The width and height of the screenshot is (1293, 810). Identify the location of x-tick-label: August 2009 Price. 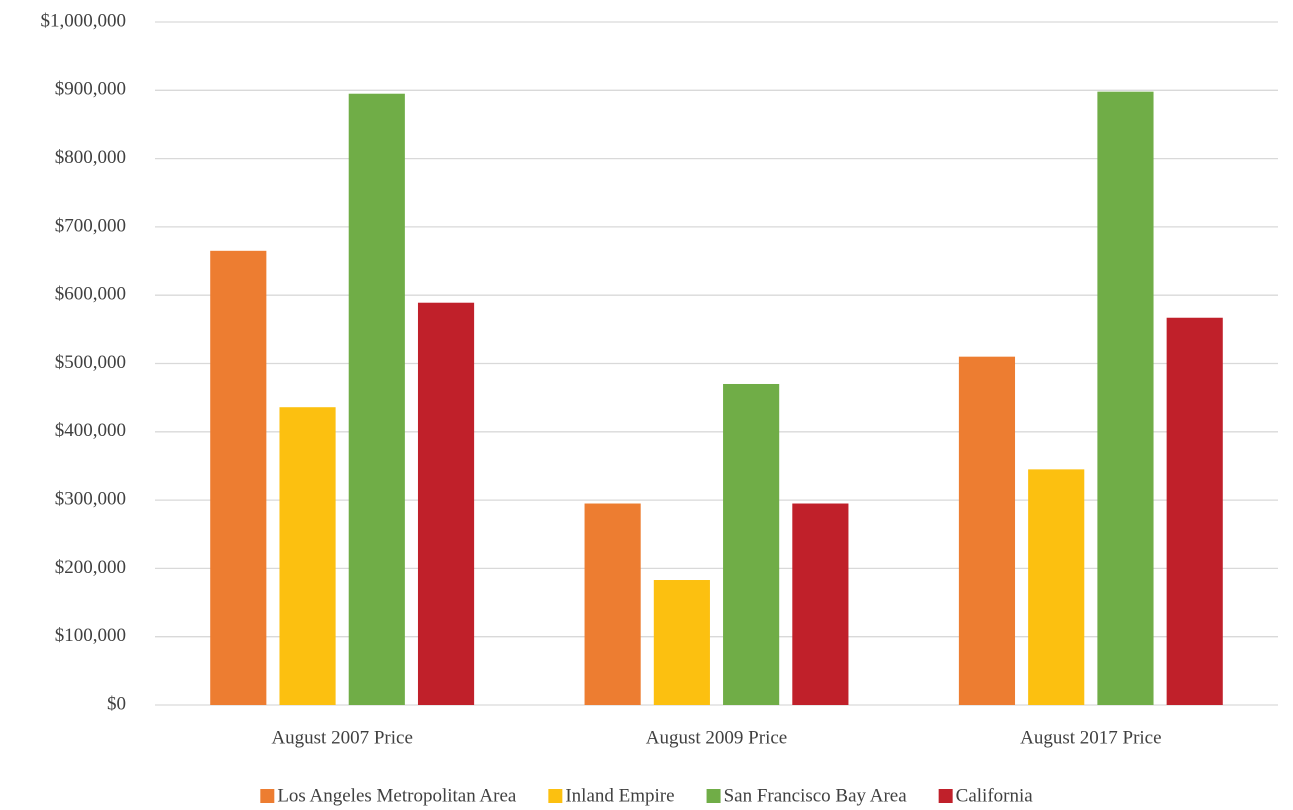
(716, 737).